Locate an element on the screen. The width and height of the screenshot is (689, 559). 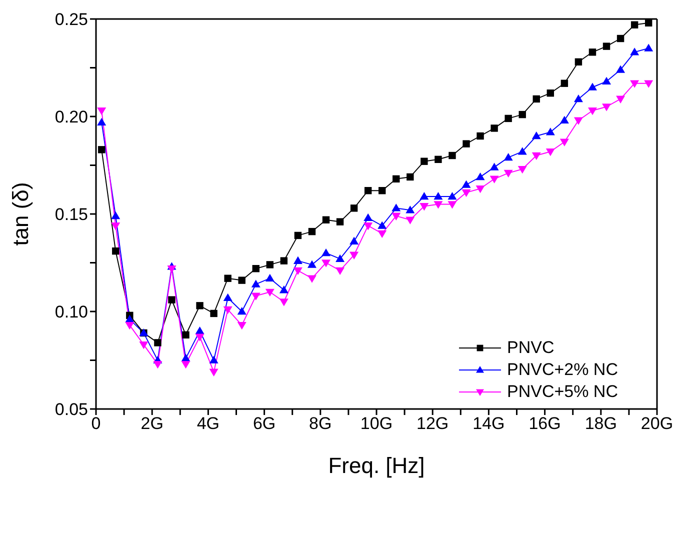
x-tick-label: 4G is located at coordinates (208, 424).